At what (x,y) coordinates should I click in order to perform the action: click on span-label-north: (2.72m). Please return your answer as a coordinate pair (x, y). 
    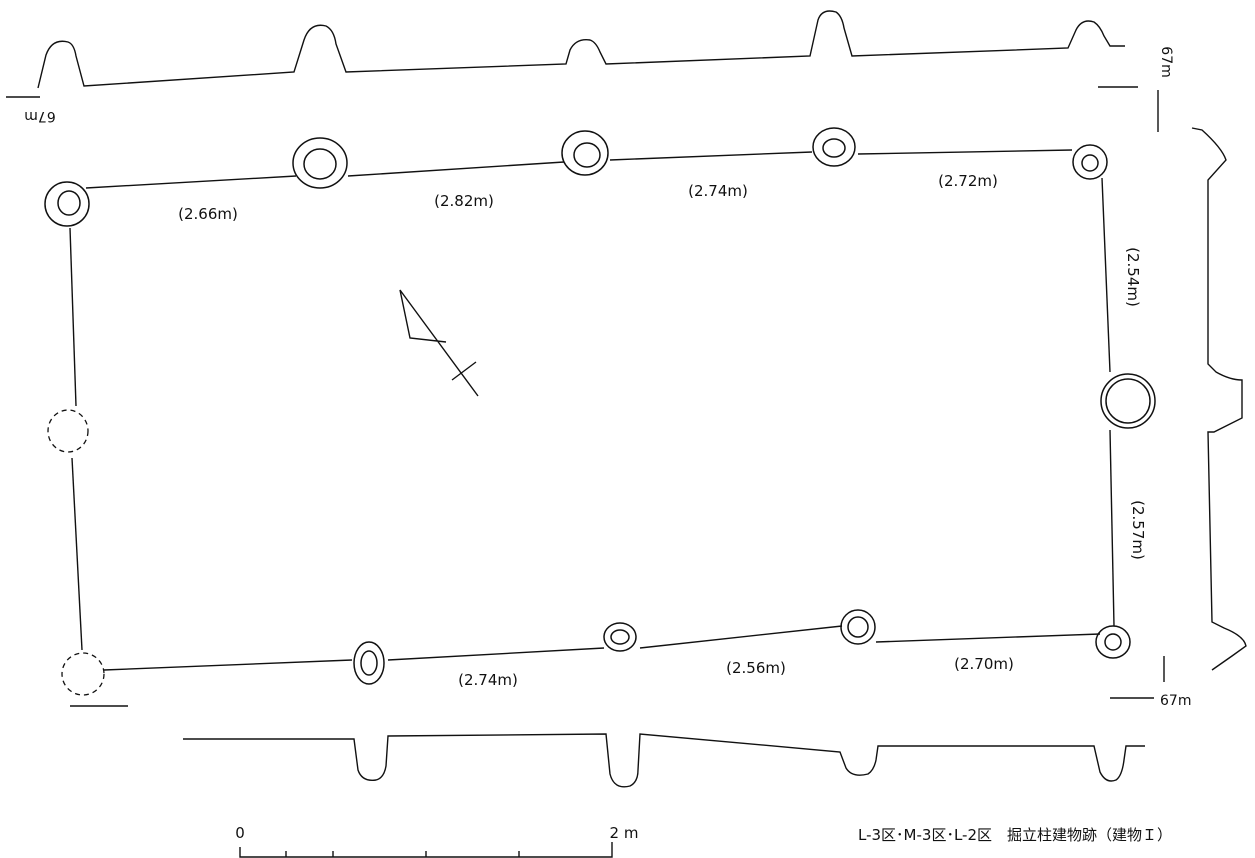
    Looking at the image, I should click on (968, 181).